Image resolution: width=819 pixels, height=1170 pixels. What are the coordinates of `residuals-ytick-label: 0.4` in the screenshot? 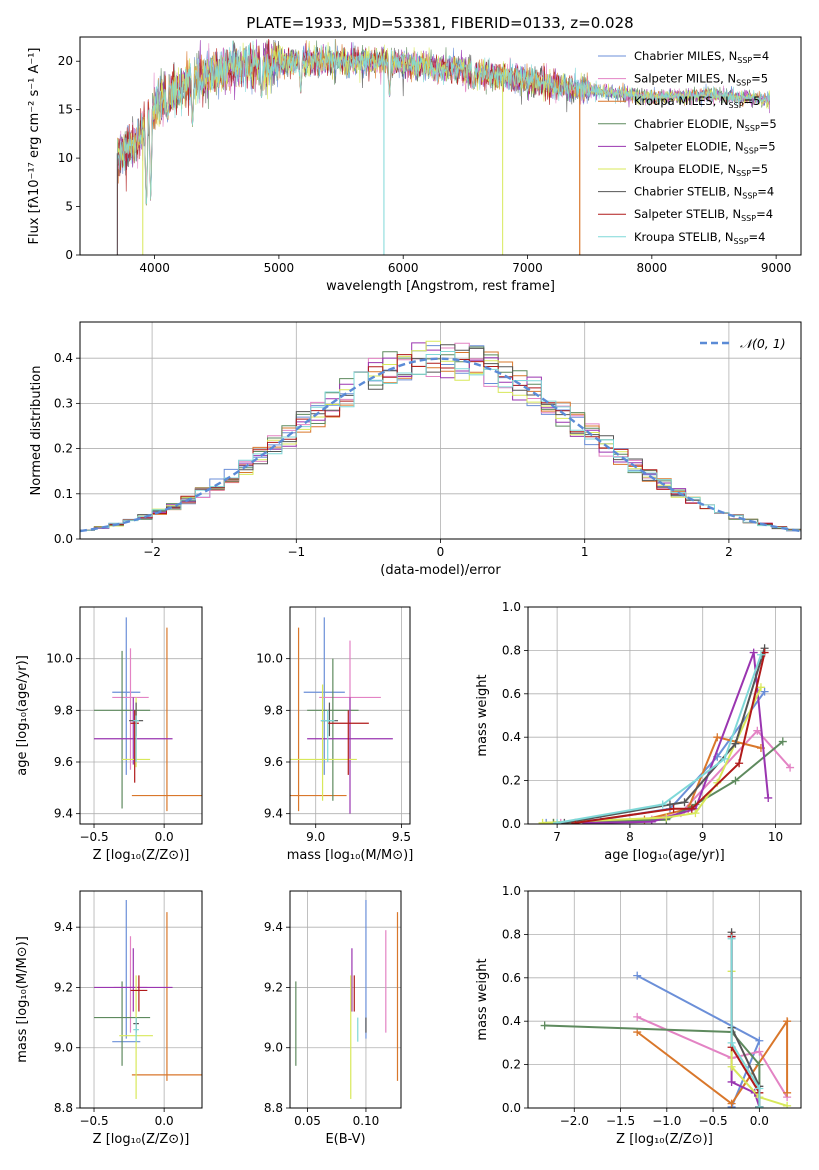 It's located at (63, 358).